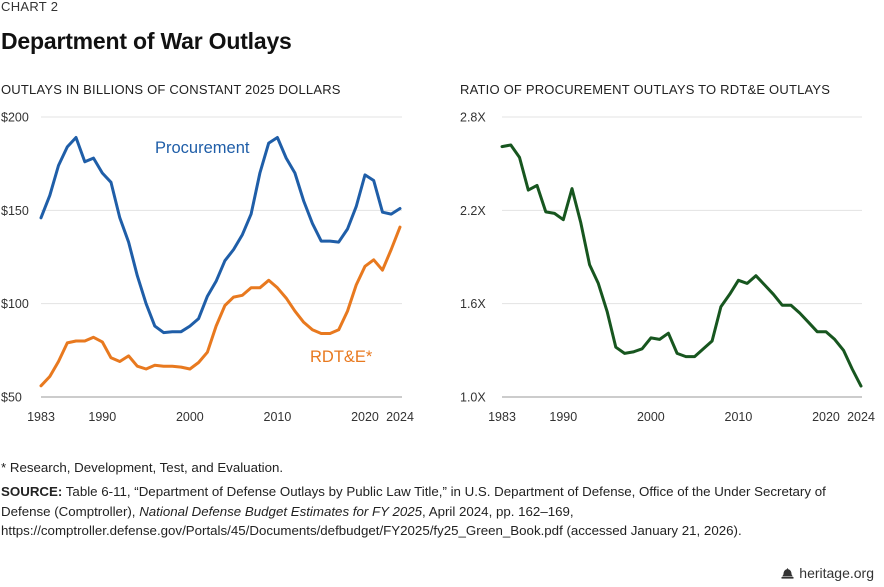  What do you see at coordinates (473, 211) in the screenshot?
I see `y-tick-label: 2.2X` at bounding box center [473, 211].